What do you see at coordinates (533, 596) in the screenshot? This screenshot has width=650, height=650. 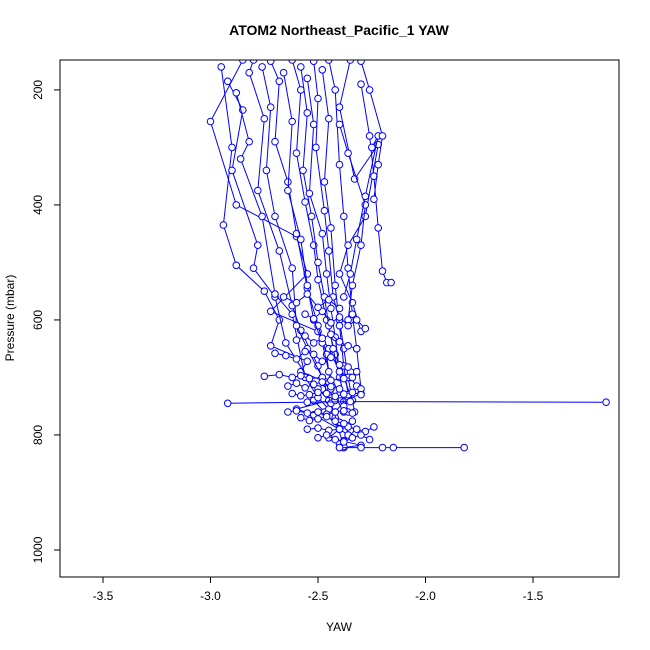 I see `x-tick-label: -1.5` at bounding box center [533, 596].